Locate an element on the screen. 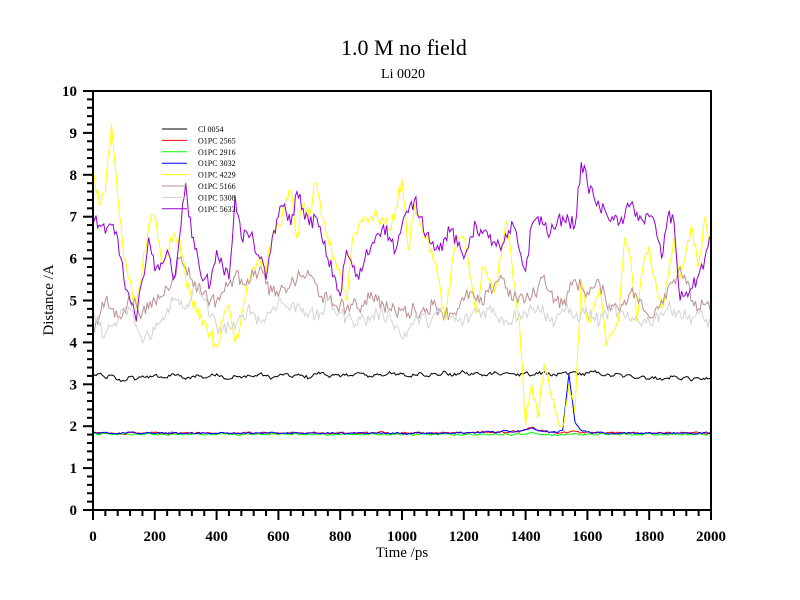  x-axis: 0 200 400 600 800 1000 1200 1400 1600 1800 2000 is located at coordinates (407, 527).